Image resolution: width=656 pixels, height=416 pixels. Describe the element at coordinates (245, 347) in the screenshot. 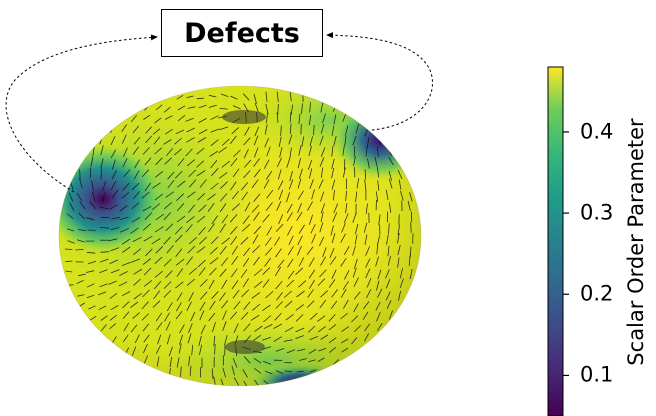

I see `defect-core-bottom` at that location.